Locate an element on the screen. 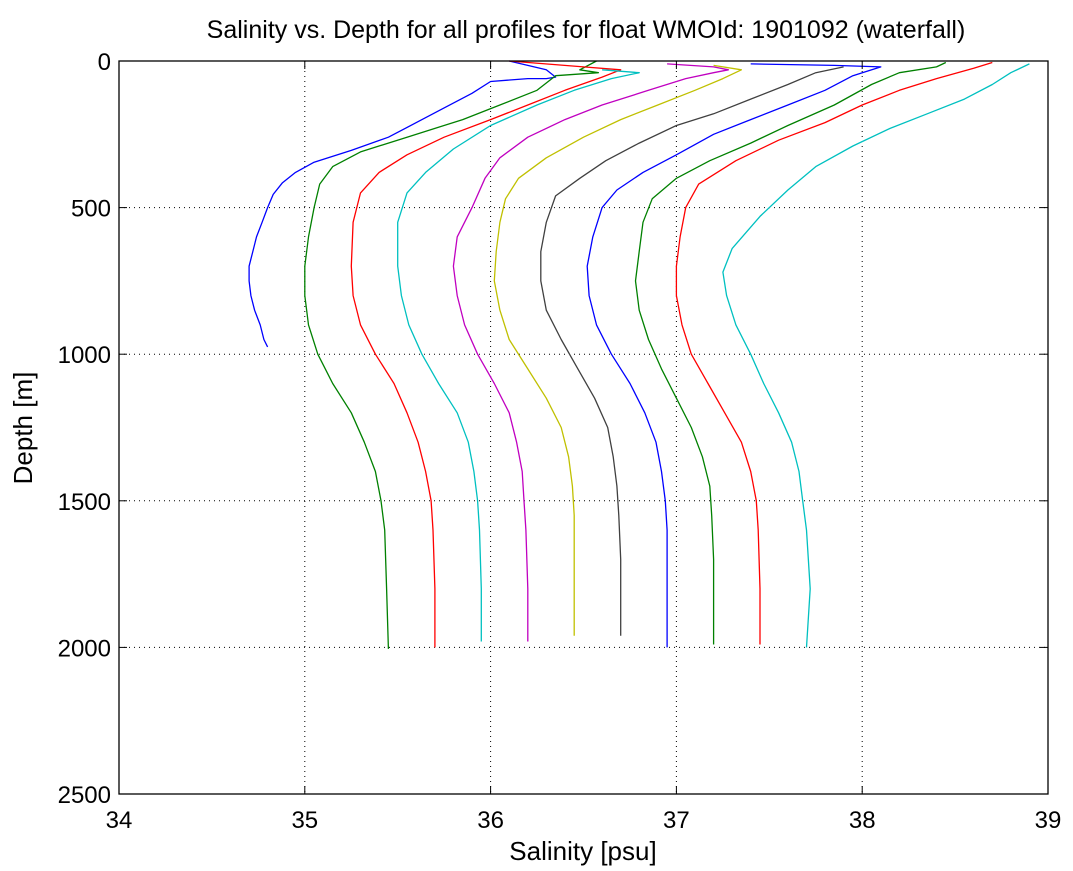 The height and width of the screenshot is (871, 1073). y-tick-label: 0 is located at coordinates (104, 62).